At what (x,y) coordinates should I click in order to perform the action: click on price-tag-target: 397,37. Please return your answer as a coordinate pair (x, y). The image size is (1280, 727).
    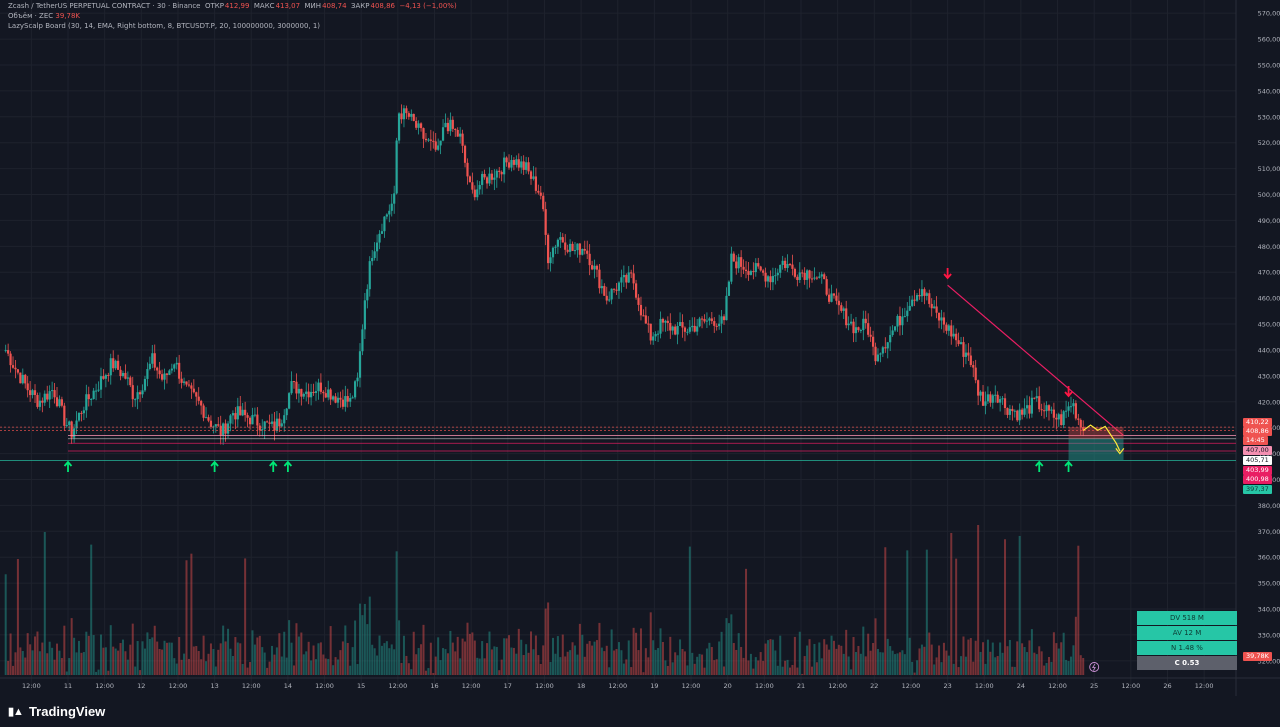
    Looking at the image, I should click on (1257, 489).